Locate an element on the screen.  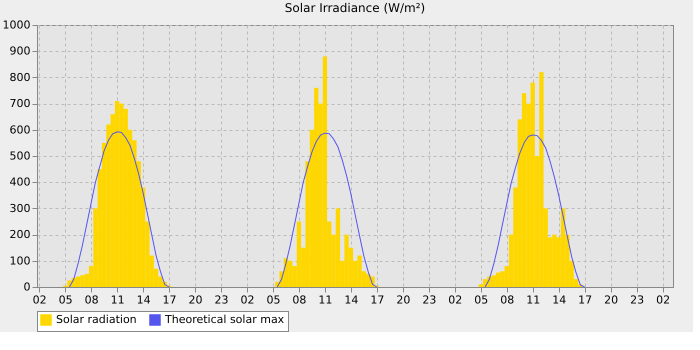
y-tick-label: 100 is located at coordinates (20, 261).